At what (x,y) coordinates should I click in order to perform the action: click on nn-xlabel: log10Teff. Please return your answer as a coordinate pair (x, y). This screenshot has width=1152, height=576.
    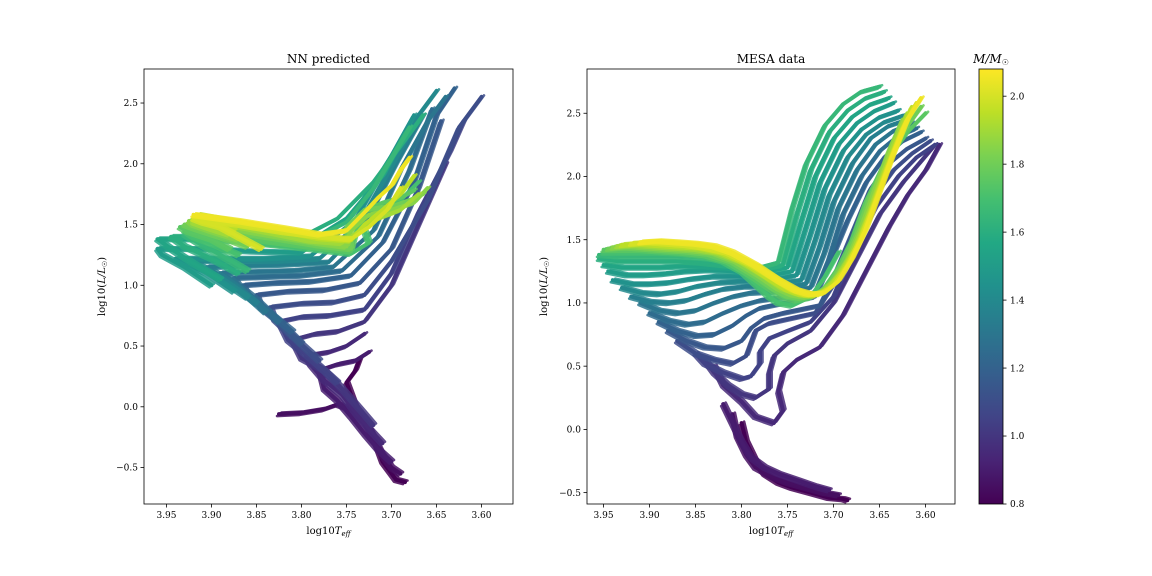
    Looking at the image, I should click on (328, 532).